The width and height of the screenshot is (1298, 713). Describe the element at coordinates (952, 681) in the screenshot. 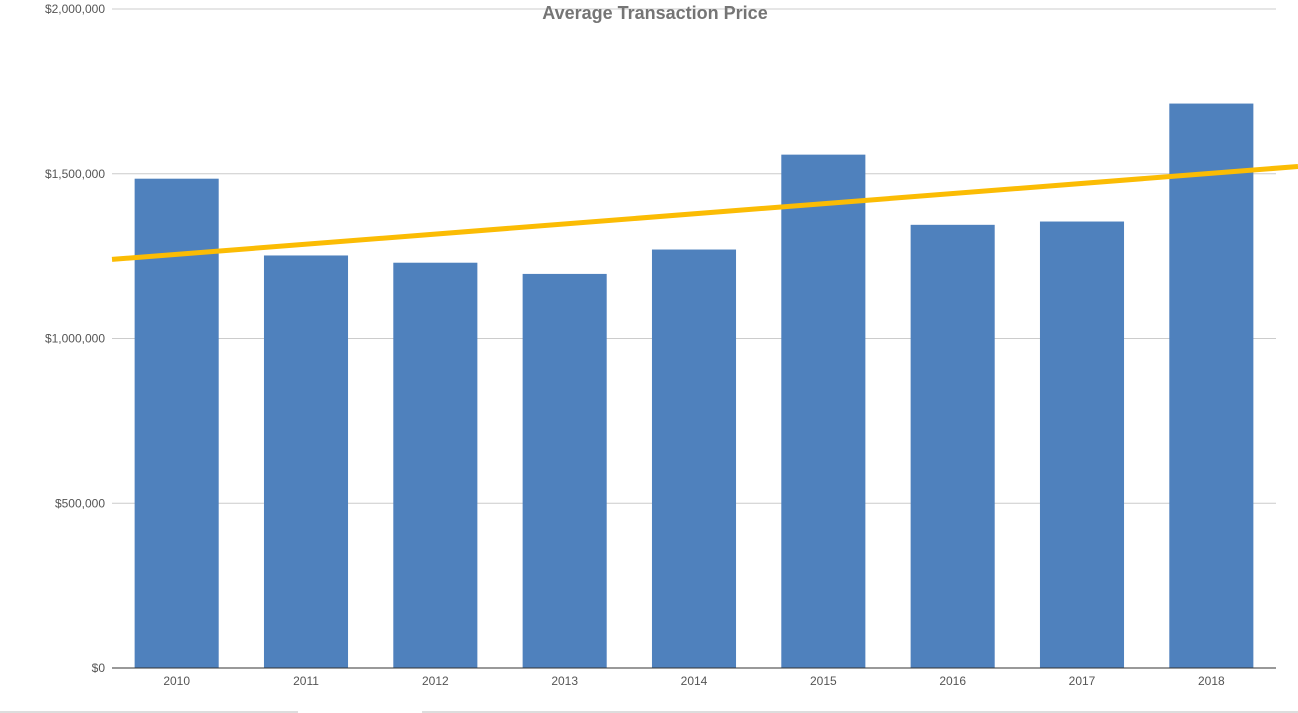

I see `x-tick-label: 2016` at that location.